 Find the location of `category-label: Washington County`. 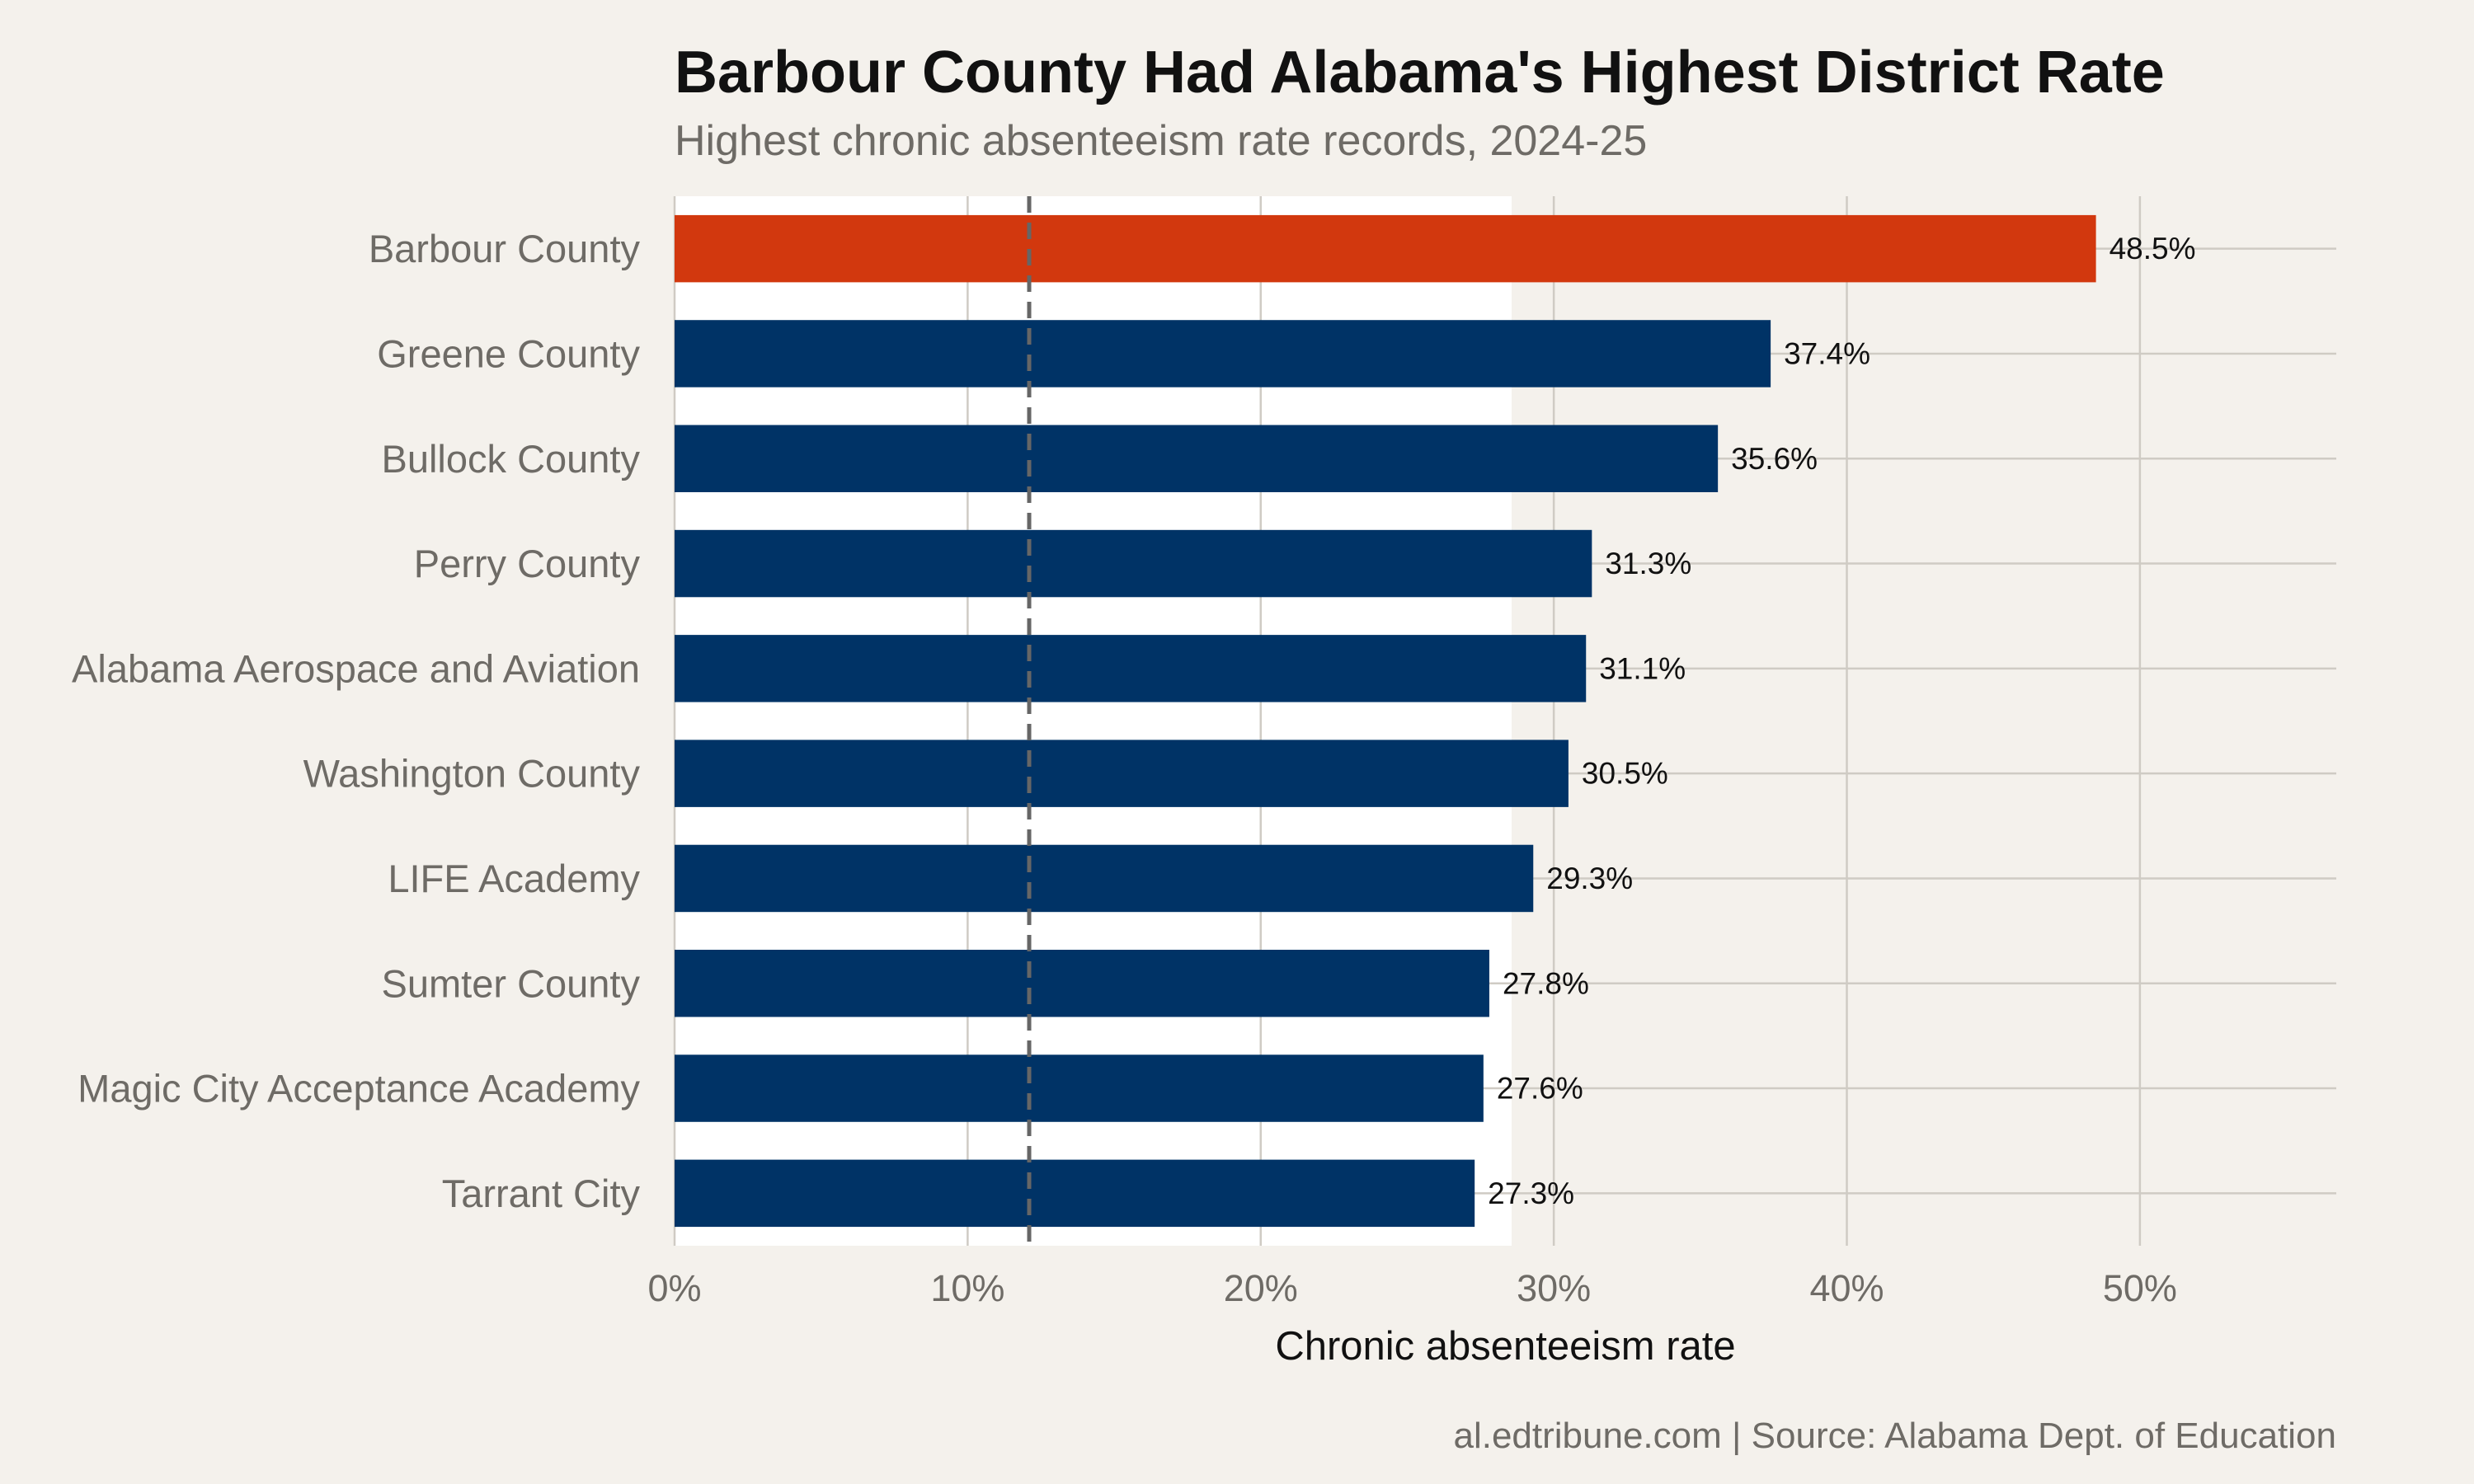

category-label: Washington County is located at coordinates (472, 774).